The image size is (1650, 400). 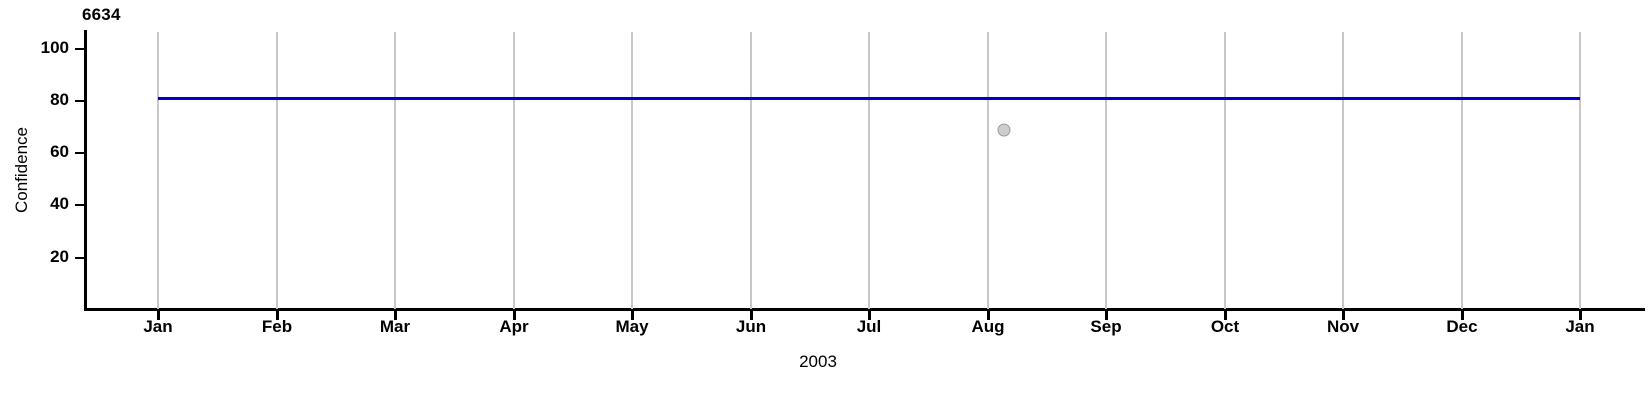 What do you see at coordinates (101, 14) in the screenshot?
I see `chart-title: 6634` at bounding box center [101, 14].